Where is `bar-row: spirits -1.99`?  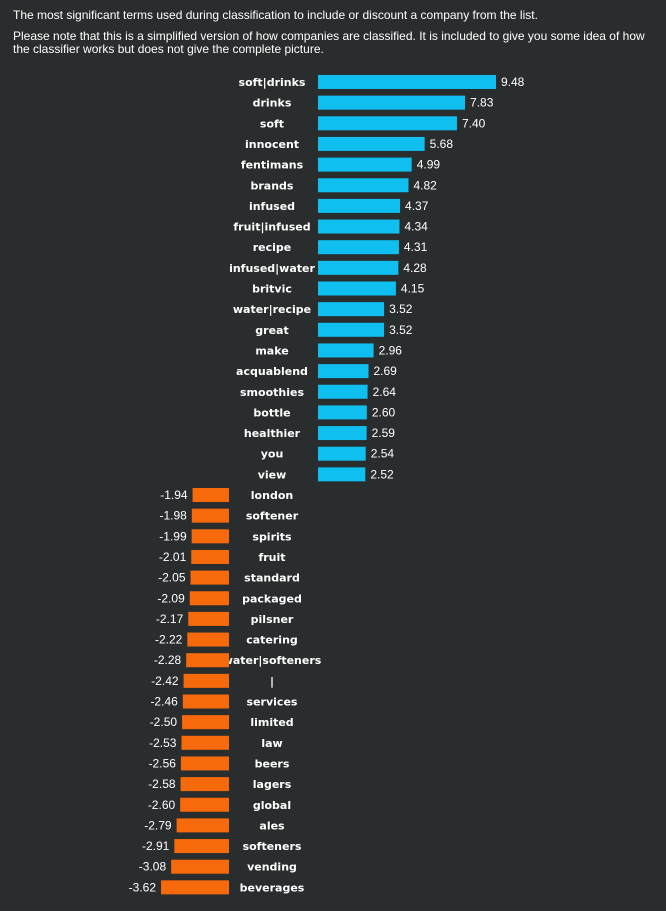 bar-row: spirits -1.99 is located at coordinates (225, 536).